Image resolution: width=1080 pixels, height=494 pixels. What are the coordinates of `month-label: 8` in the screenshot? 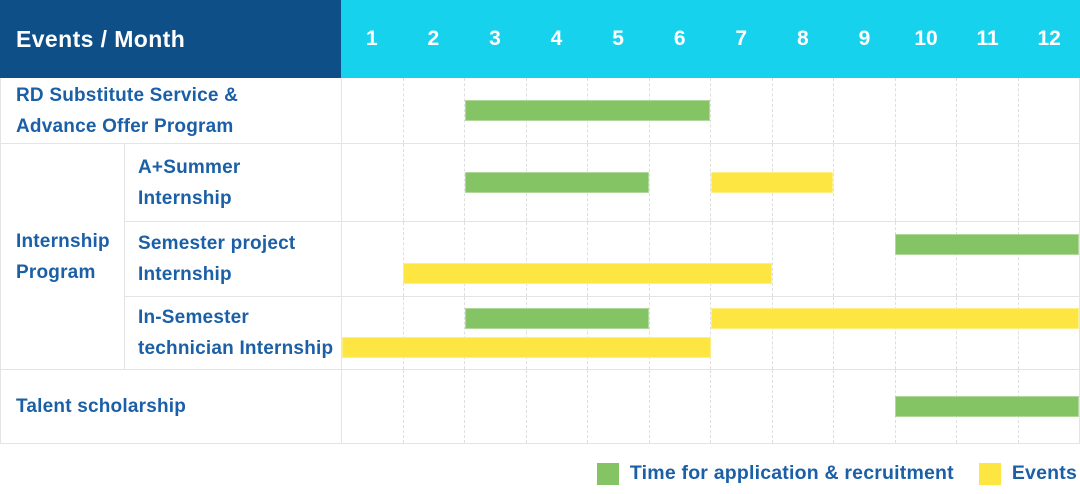 It's located at (802, 38).